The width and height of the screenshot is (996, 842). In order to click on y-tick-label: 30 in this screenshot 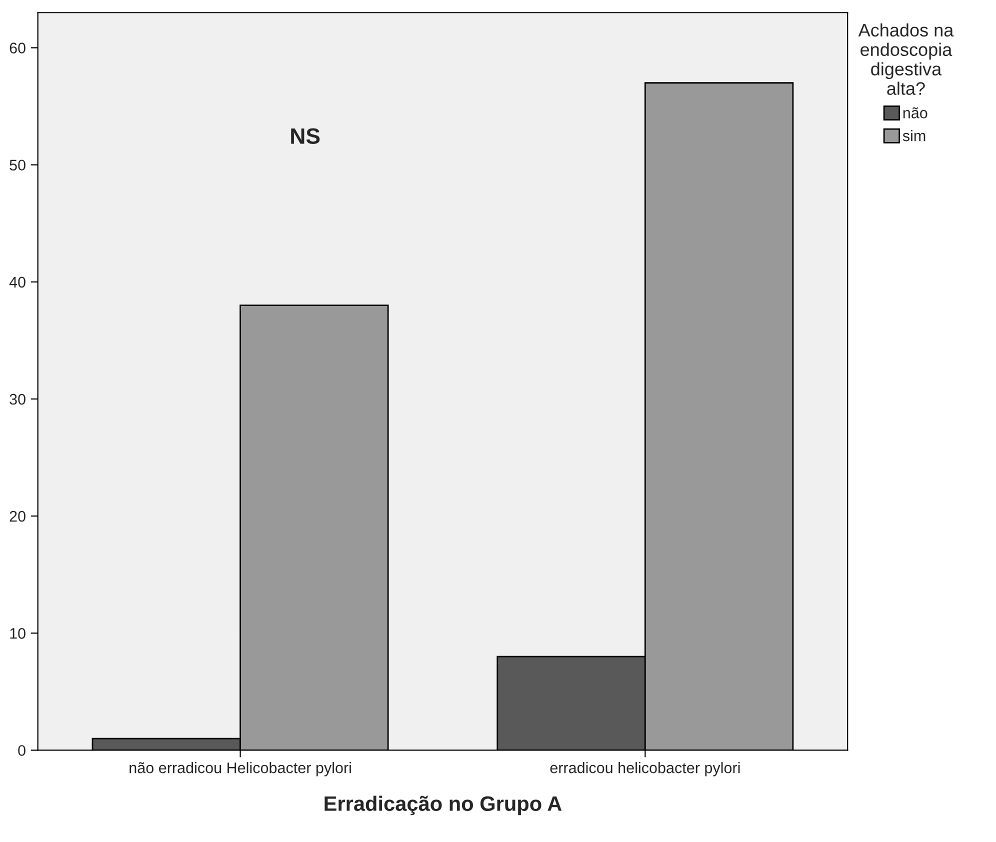, I will do `click(18, 399)`.